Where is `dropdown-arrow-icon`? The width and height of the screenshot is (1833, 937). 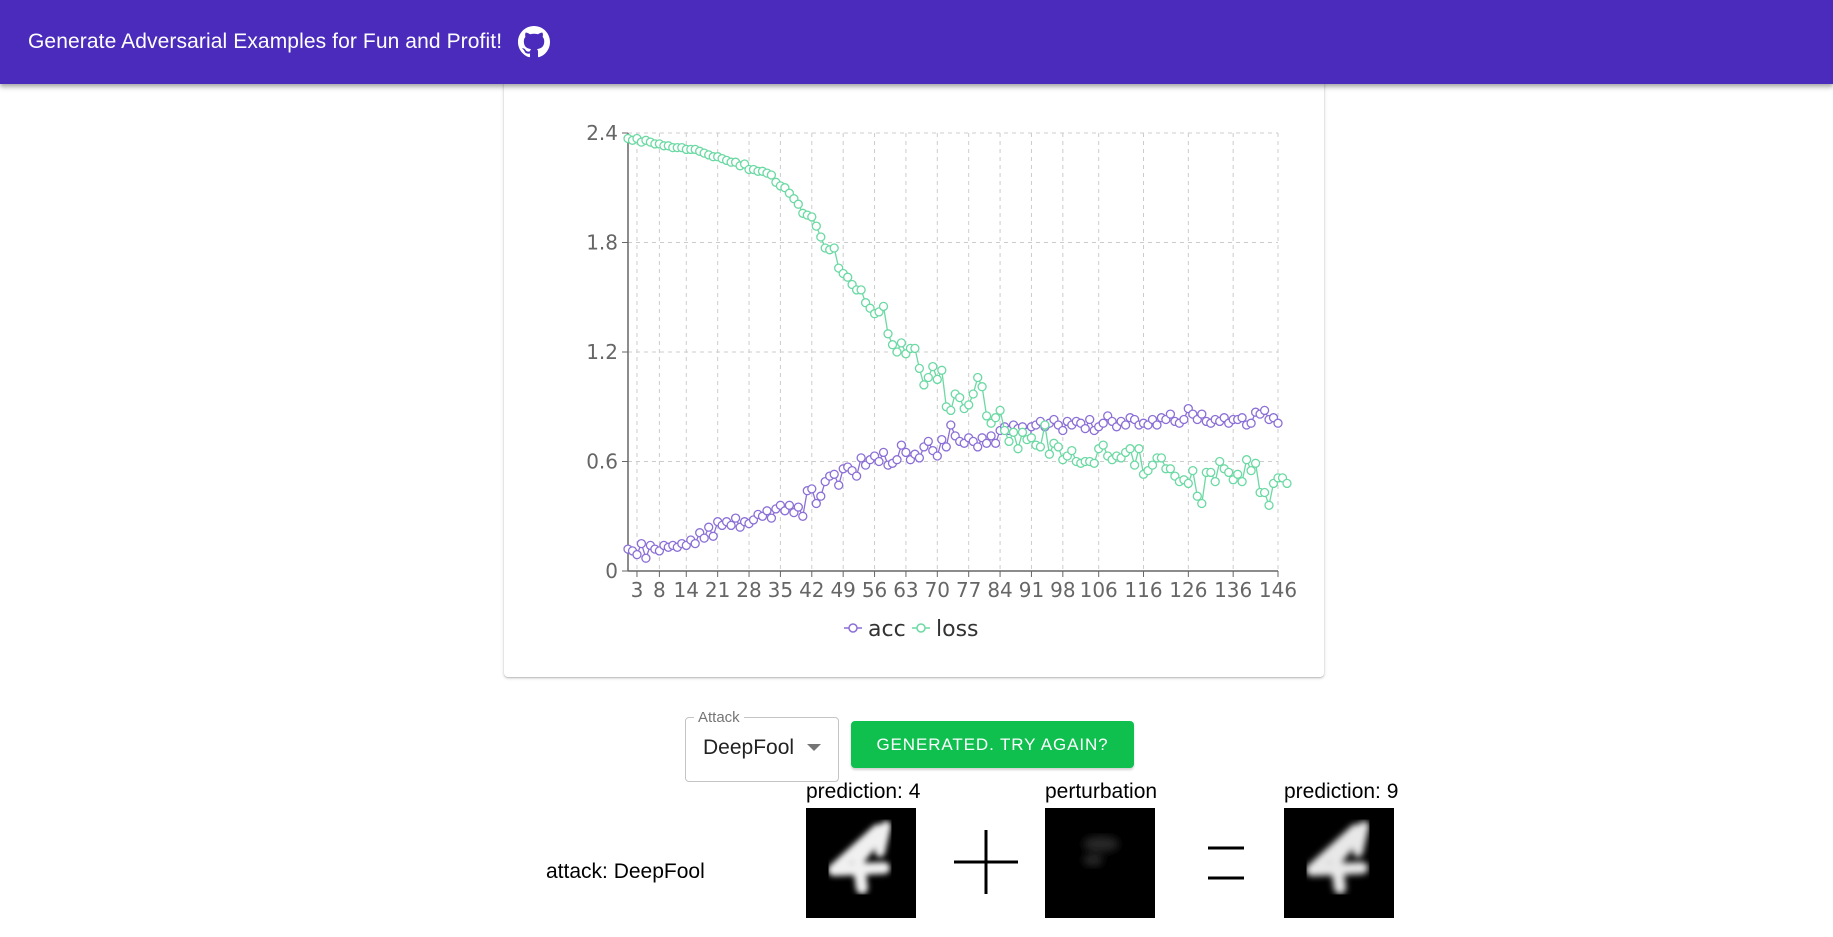
dropdown-arrow-icon is located at coordinates (814, 747).